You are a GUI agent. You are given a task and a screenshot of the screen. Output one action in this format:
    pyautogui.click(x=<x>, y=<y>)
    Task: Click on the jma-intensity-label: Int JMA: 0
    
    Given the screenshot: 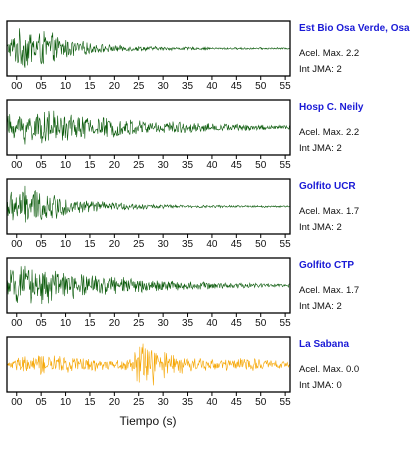 What is the action you would take?
    pyautogui.click(x=320, y=385)
    